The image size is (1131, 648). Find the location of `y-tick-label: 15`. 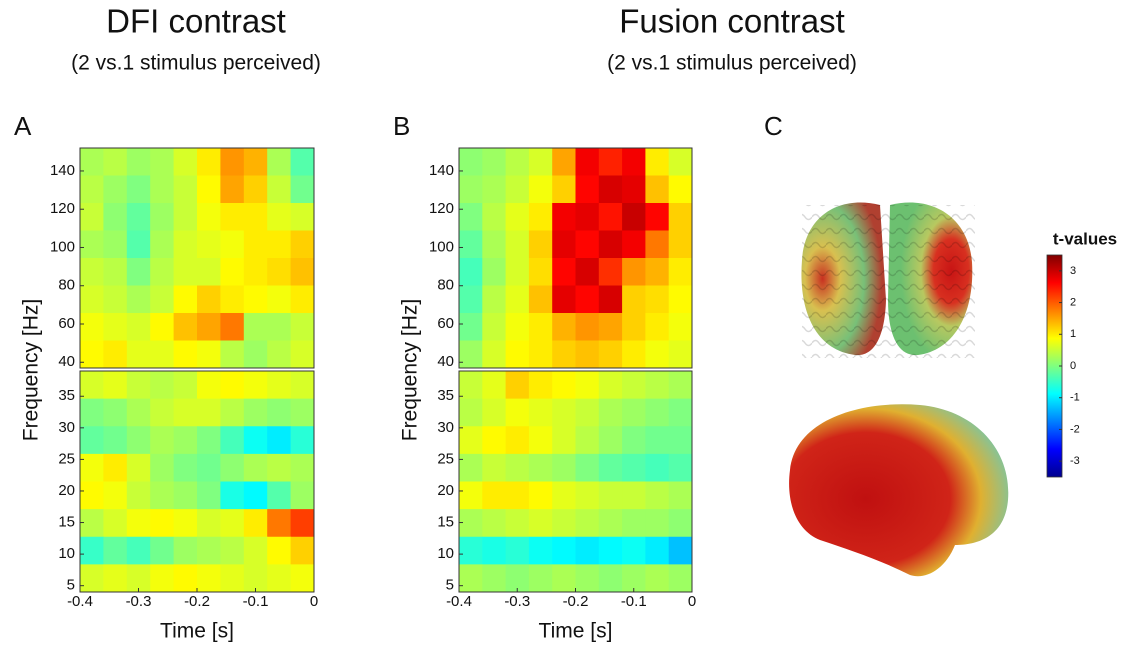

y-tick-label: 15 is located at coordinates (445, 522).